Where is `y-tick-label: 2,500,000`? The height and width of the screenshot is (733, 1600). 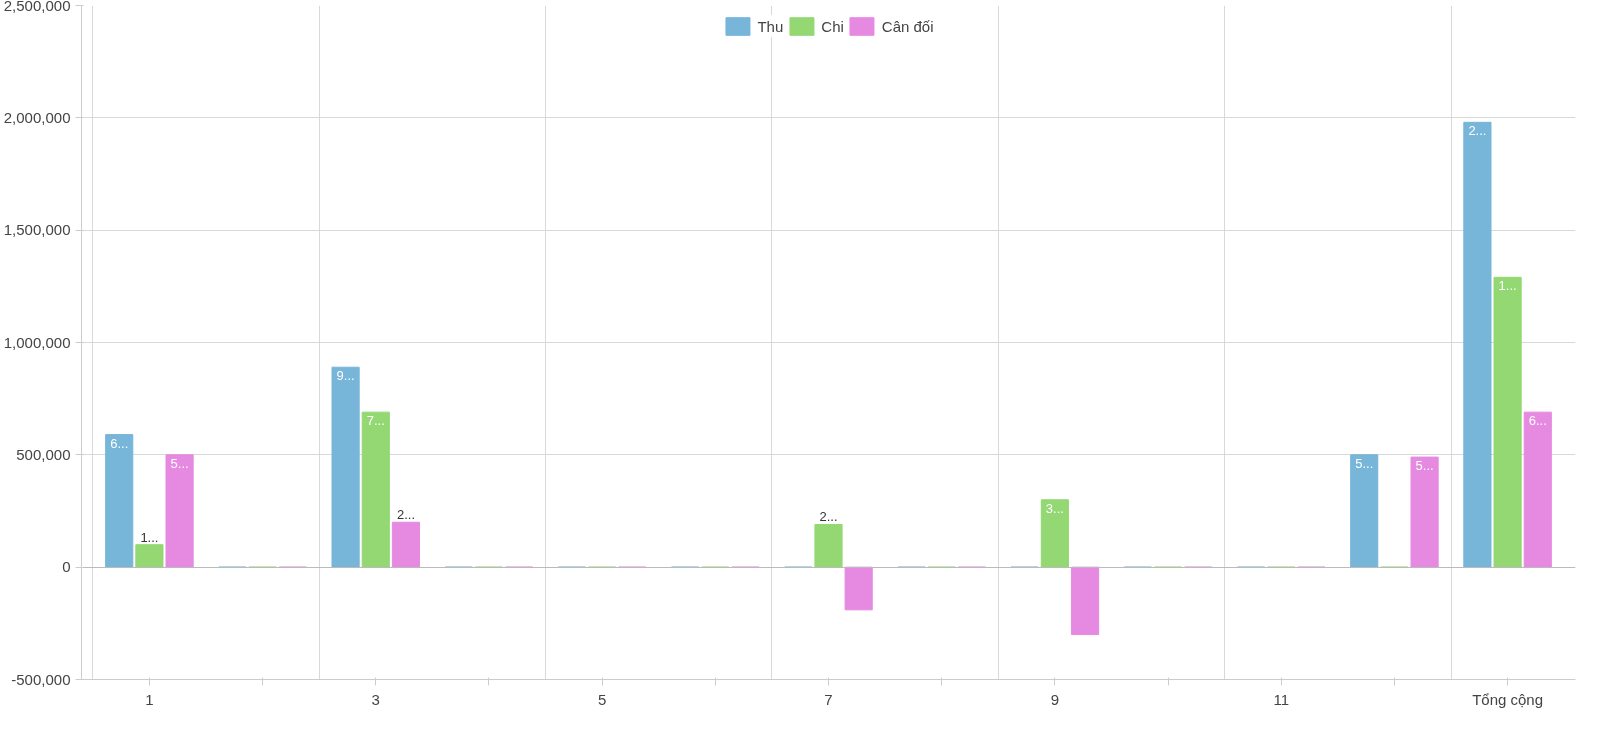
y-tick-label: 2,500,000 is located at coordinates (37, 7).